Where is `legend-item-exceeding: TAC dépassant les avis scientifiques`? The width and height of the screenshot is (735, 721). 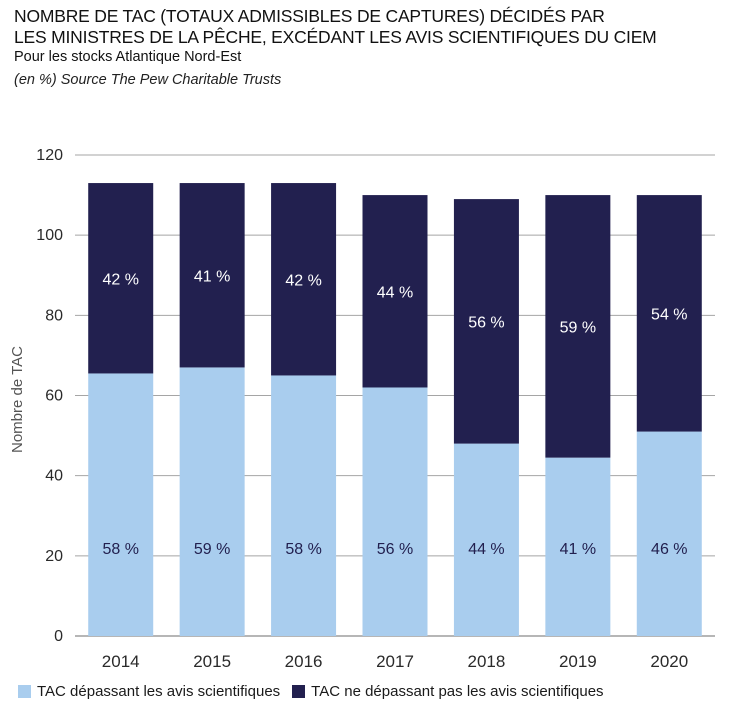
legend-item-exceeding: TAC dépassant les avis scientifiques is located at coordinates (149, 691).